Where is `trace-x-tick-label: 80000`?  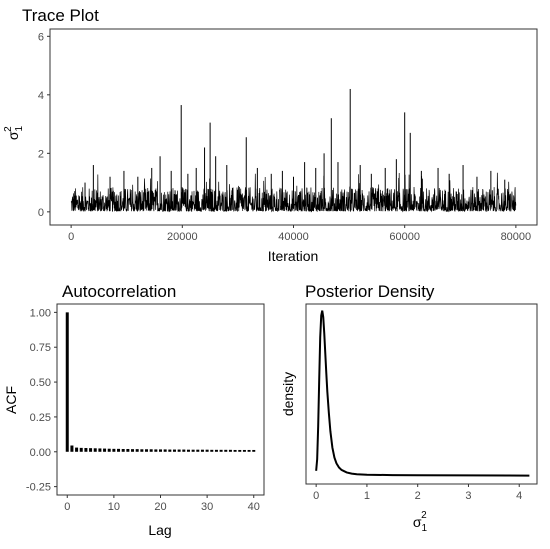 trace-x-tick-label: 80000 is located at coordinates (516, 237).